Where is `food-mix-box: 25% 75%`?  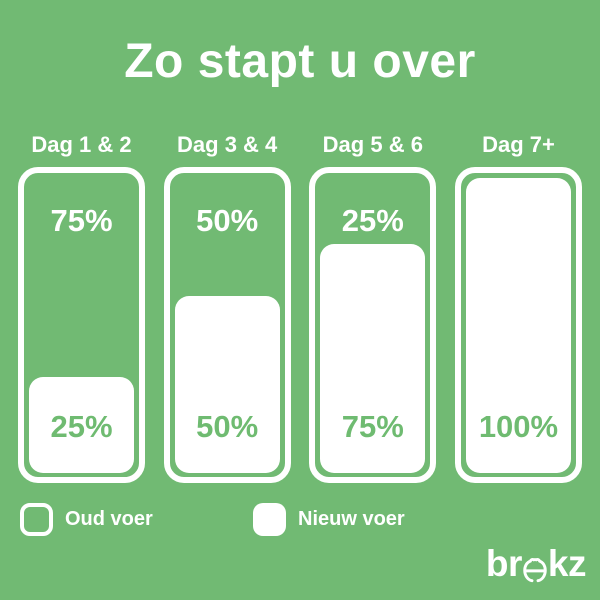
food-mix-box: 25% 75% is located at coordinates (373, 325).